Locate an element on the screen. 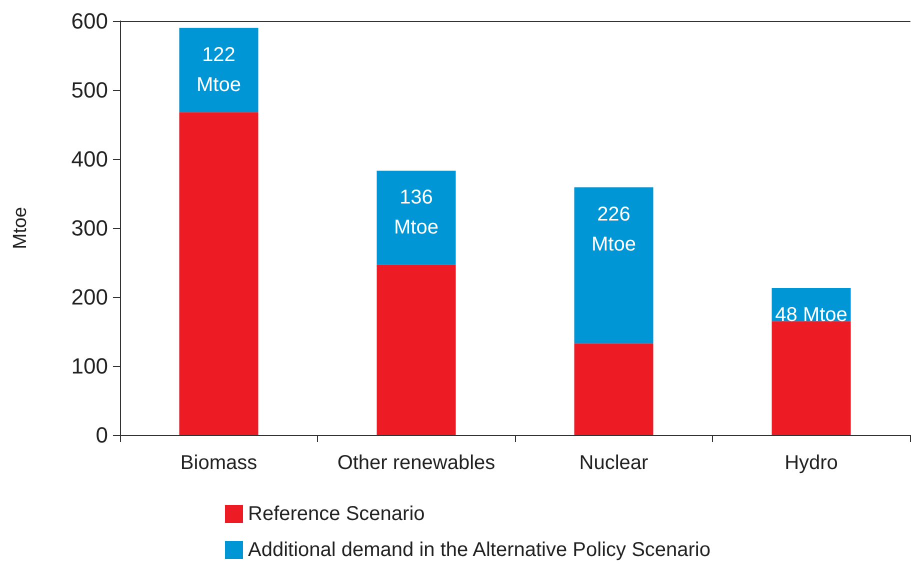  x-tick-label: Biomass is located at coordinates (219, 463).